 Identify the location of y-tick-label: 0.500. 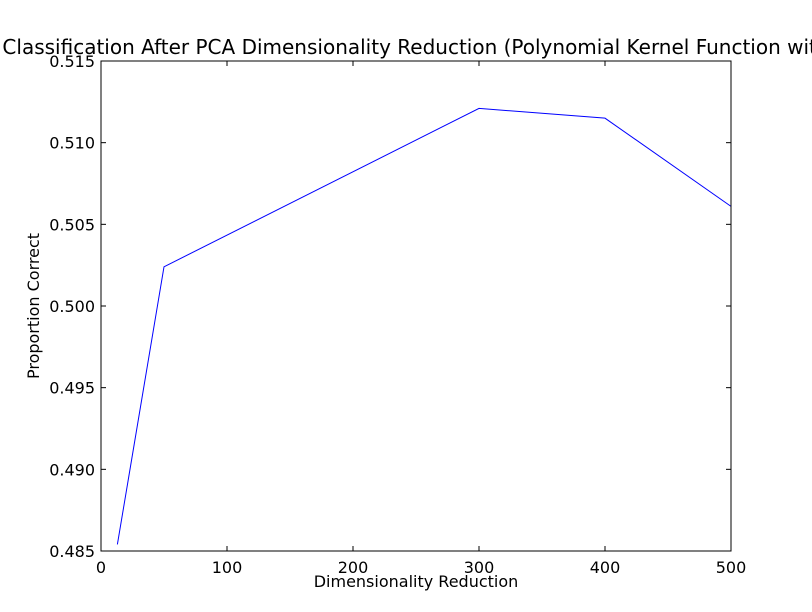
(72, 306).